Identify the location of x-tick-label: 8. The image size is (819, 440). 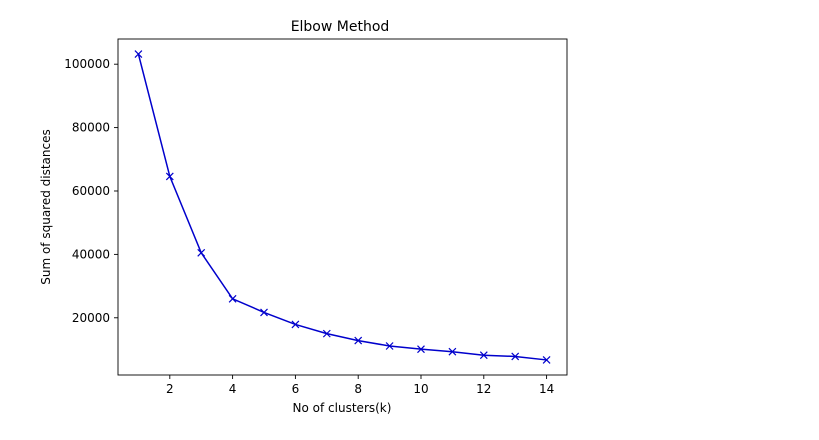
(358, 389).